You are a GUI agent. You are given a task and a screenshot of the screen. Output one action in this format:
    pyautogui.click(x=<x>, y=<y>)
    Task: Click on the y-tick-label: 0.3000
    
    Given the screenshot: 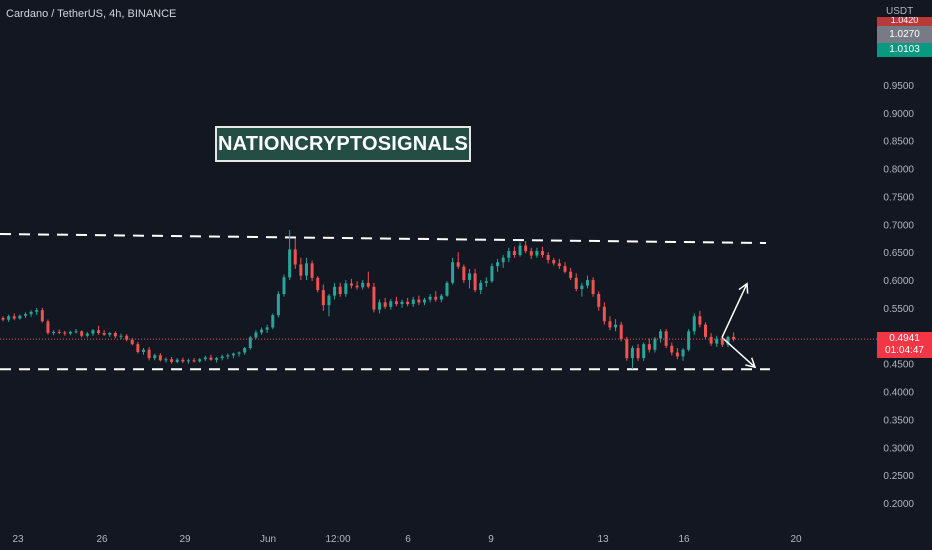 What is the action you would take?
    pyautogui.click(x=898, y=448)
    